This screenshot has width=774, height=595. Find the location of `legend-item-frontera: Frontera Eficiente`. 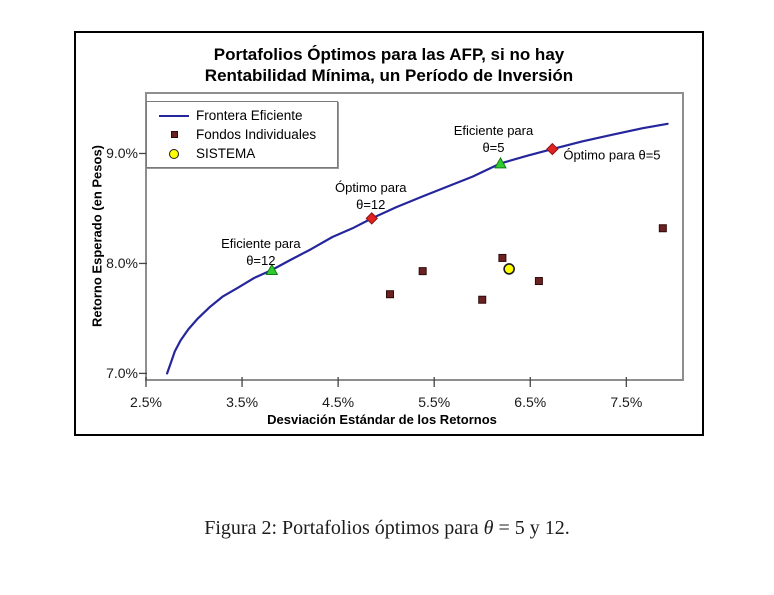

legend-item-frontera: Frontera Eficiente is located at coordinates (244, 115).